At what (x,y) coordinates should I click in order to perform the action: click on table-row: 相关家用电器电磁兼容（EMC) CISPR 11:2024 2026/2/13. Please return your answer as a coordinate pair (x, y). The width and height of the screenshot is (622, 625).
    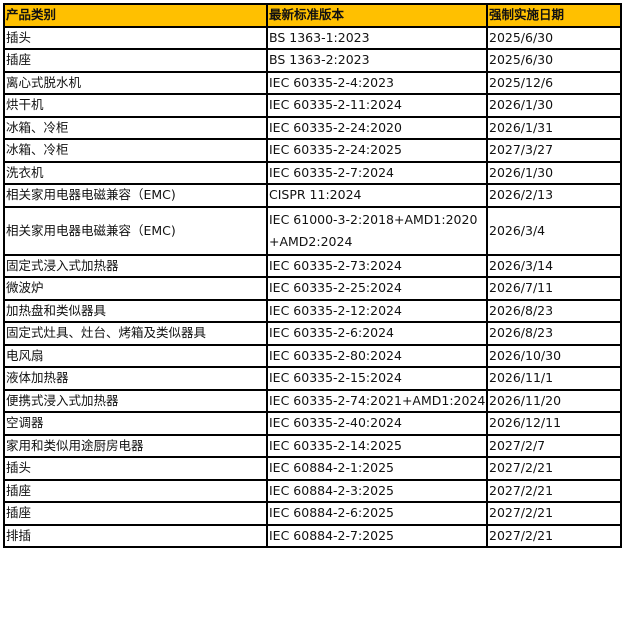
    Looking at the image, I should click on (312, 195).